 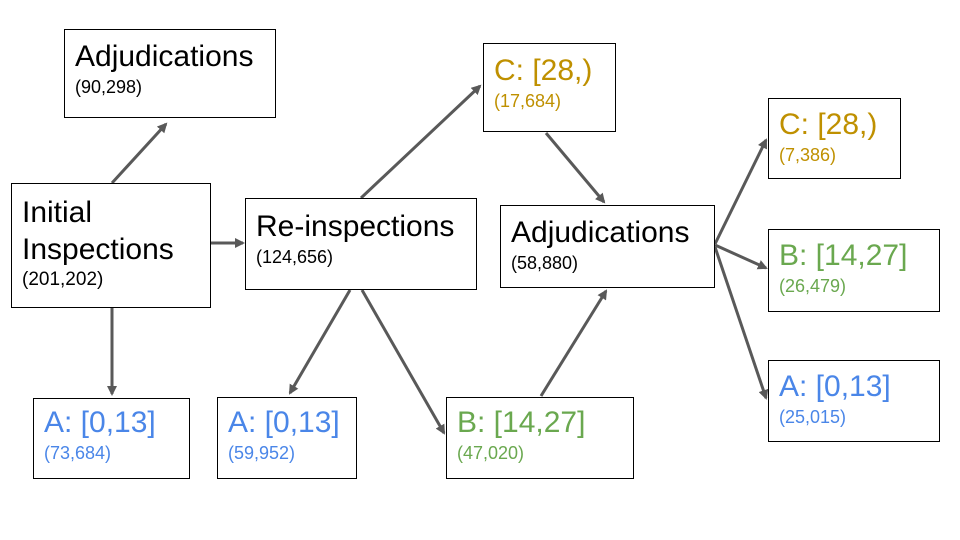 What do you see at coordinates (741, 323) in the screenshot?
I see `arrow-adjudications-to-final-a` at bounding box center [741, 323].